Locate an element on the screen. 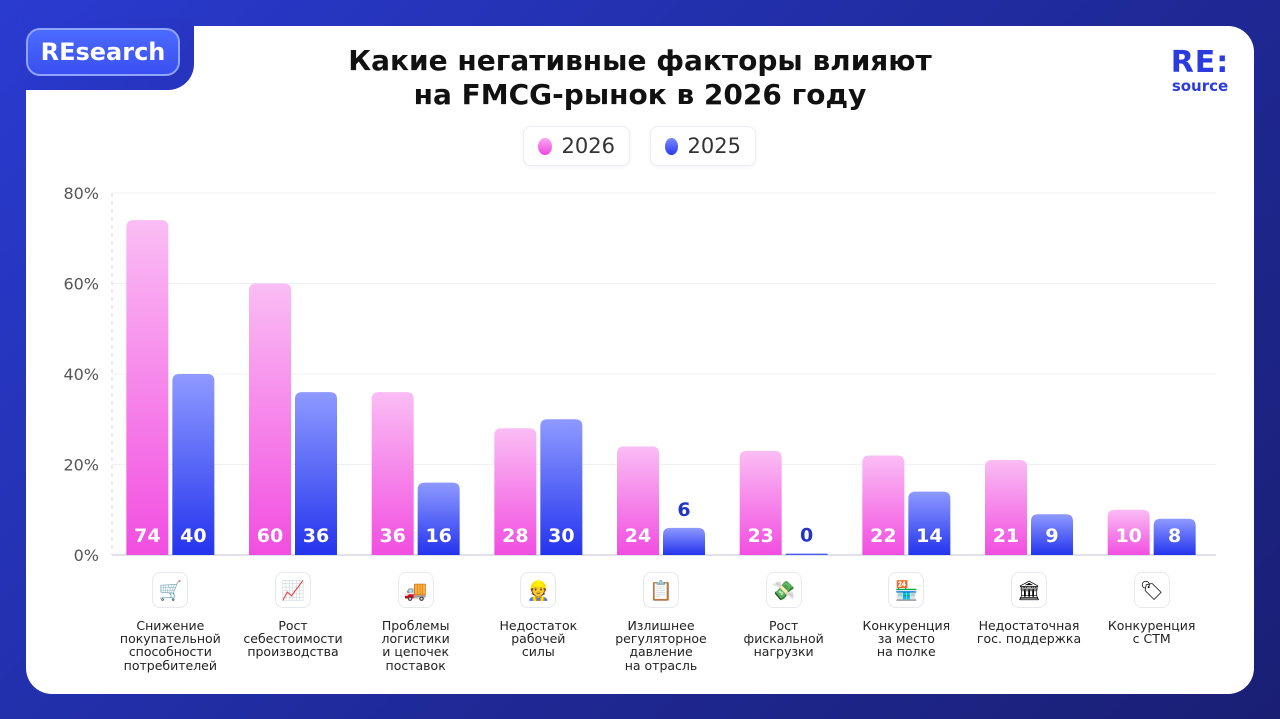 Image resolution: width=1280 pixels, height=719 pixels. legend-label-2025: 2025 is located at coordinates (714, 146).